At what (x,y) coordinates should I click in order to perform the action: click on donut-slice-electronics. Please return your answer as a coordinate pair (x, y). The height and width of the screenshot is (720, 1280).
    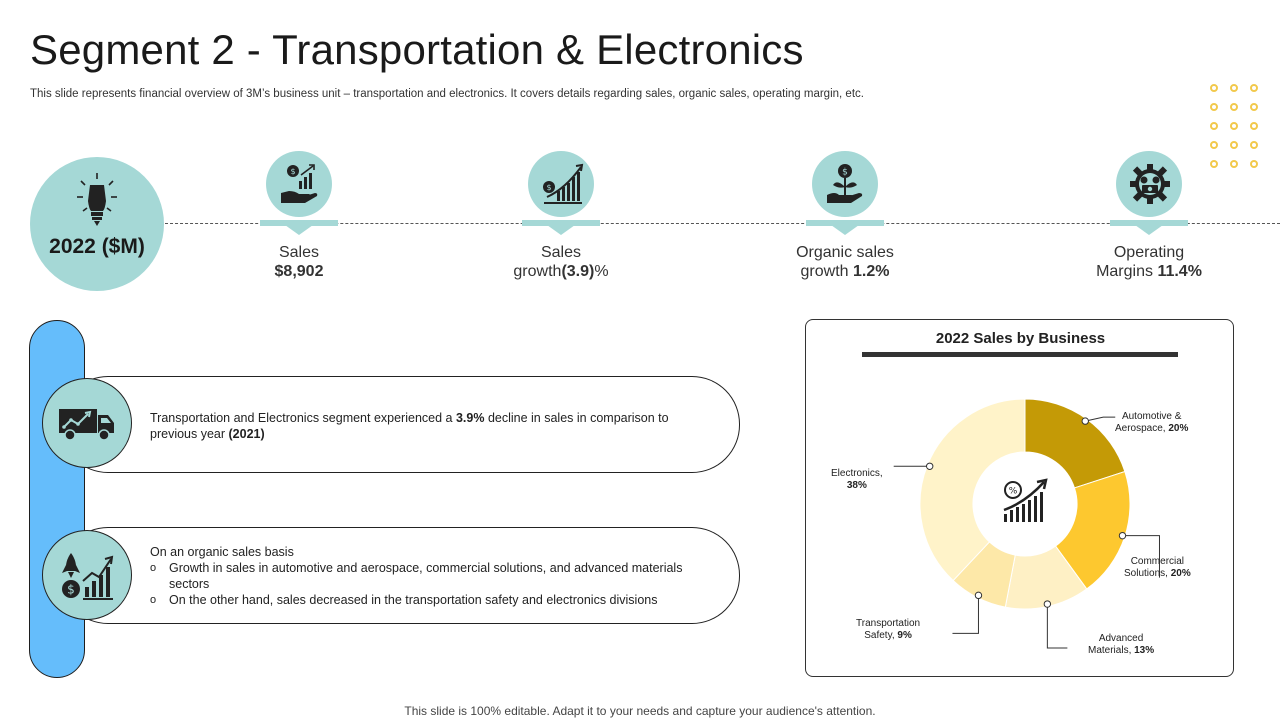
    Looking at the image, I should click on (972, 490).